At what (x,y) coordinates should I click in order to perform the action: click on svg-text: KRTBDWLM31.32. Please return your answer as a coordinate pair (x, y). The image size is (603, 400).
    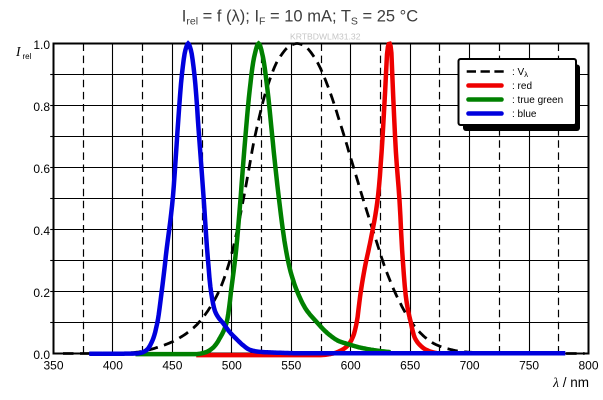
    Looking at the image, I should click on (325, 37).